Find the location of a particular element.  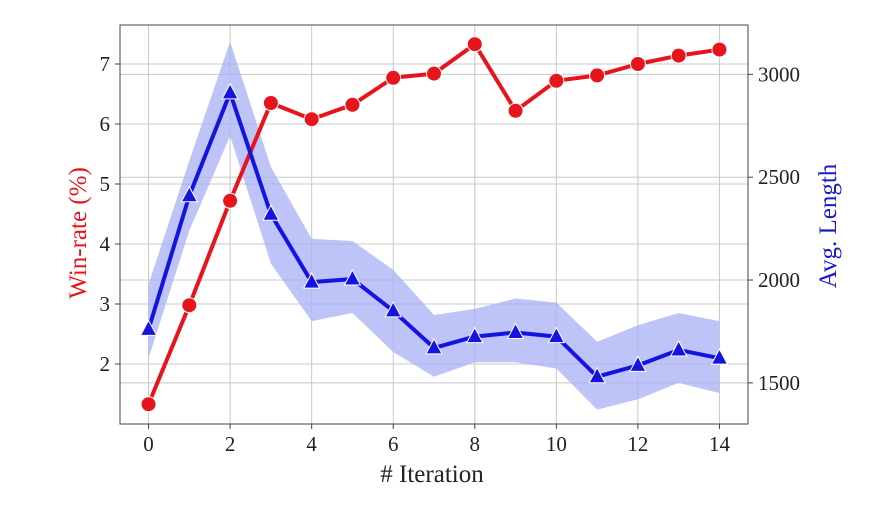

left-y-tick-label: 6 is located at coordinates (105, 124).